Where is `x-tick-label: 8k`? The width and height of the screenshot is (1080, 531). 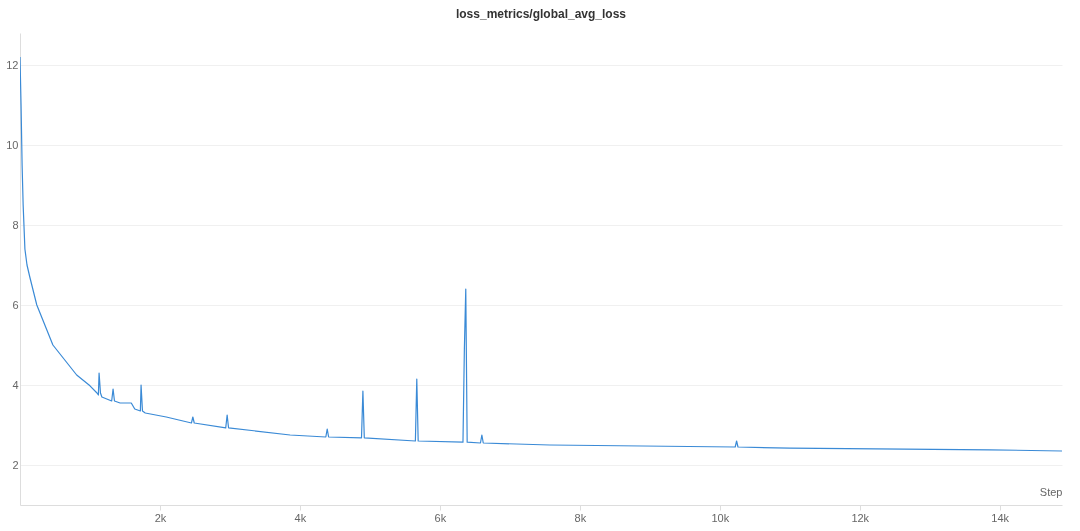 x-tick-label: 8k is located at coordinates (580, 517).